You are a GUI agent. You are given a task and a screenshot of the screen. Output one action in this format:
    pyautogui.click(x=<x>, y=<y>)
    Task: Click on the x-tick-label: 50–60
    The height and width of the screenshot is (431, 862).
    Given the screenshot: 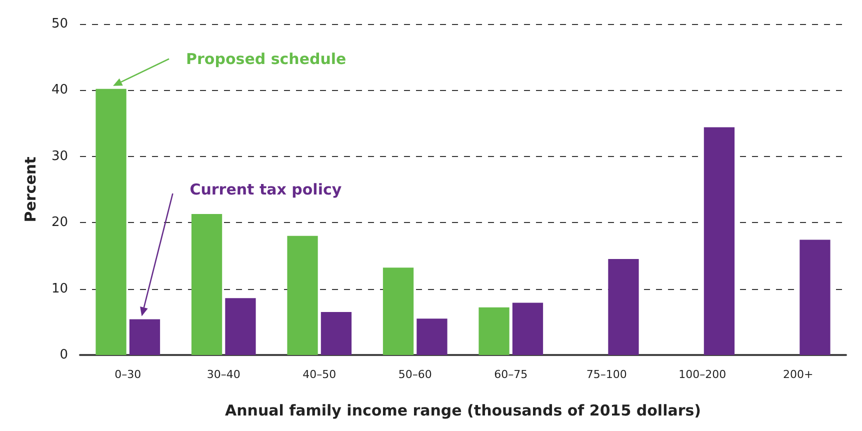 What is the action you would take?
    pyautogui.click(x=415, y=374)
    